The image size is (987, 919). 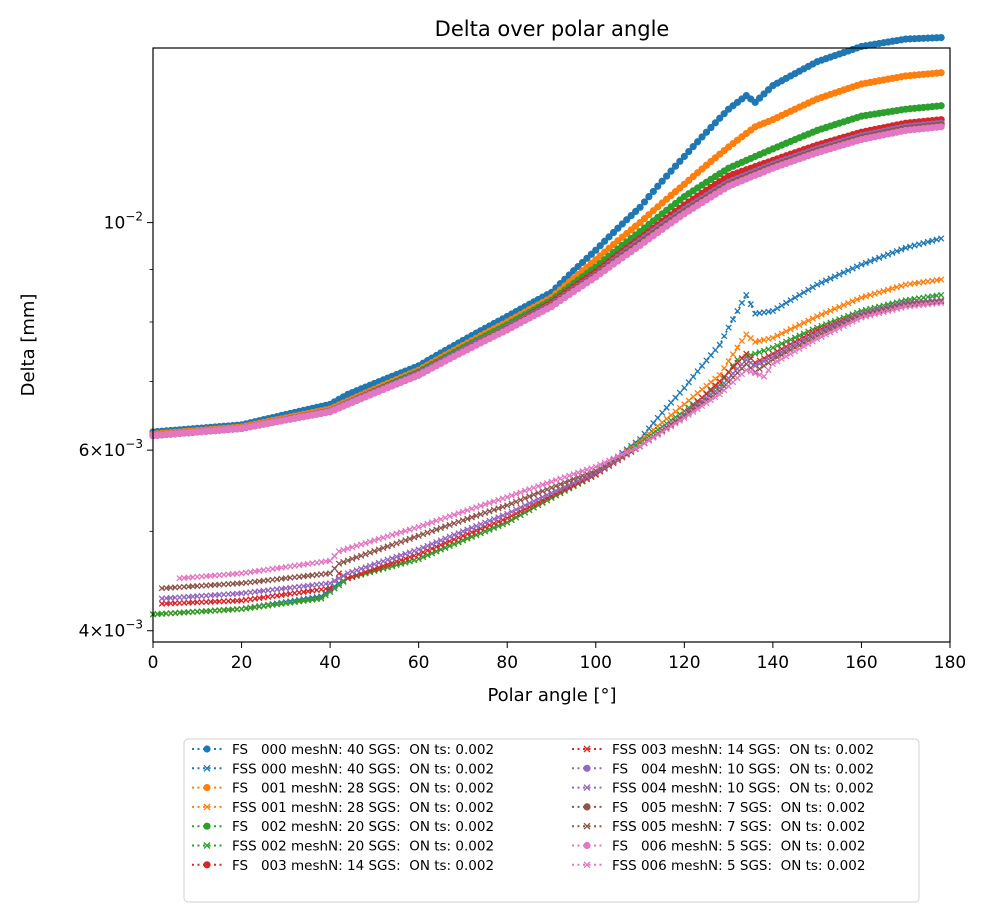 I want to click on legend-item: FS 002 meshN: 20 SGS: ON ts: 0.002, so click(x=343, y=827).